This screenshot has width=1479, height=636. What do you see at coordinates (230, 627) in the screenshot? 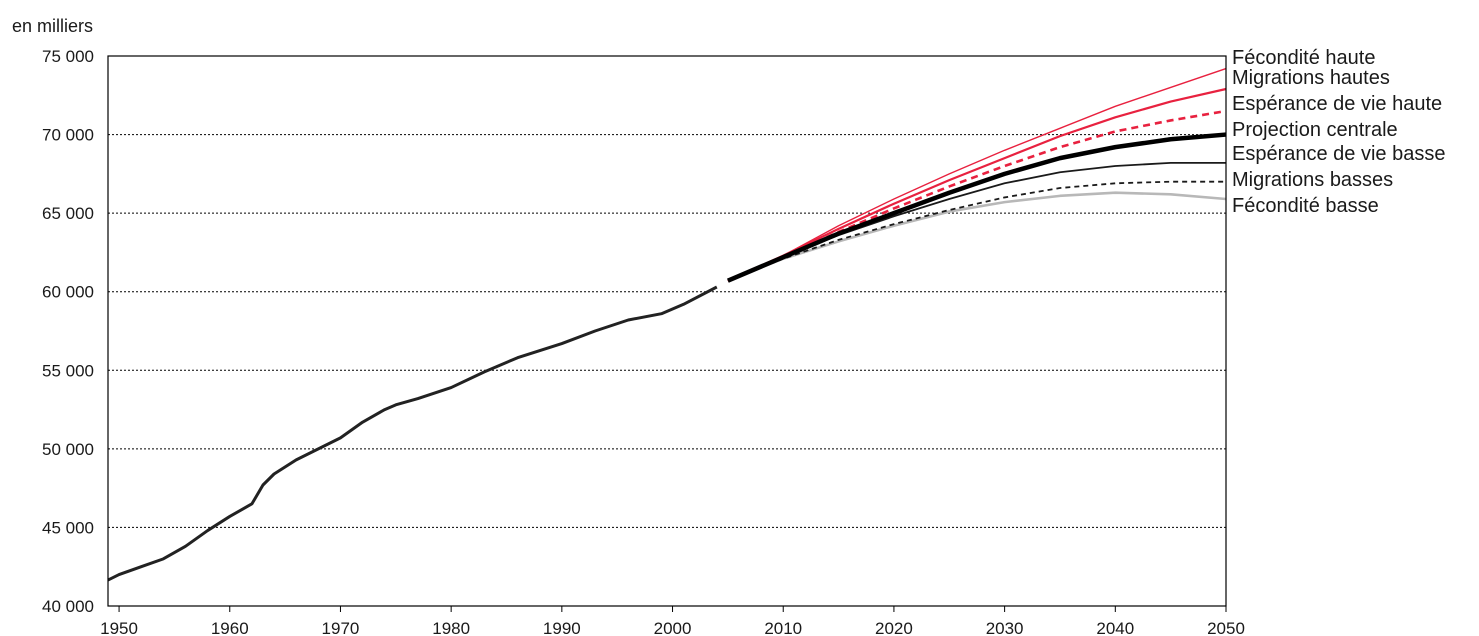
I see `x-tick-label: 1960` at bounding box center [230, 627].